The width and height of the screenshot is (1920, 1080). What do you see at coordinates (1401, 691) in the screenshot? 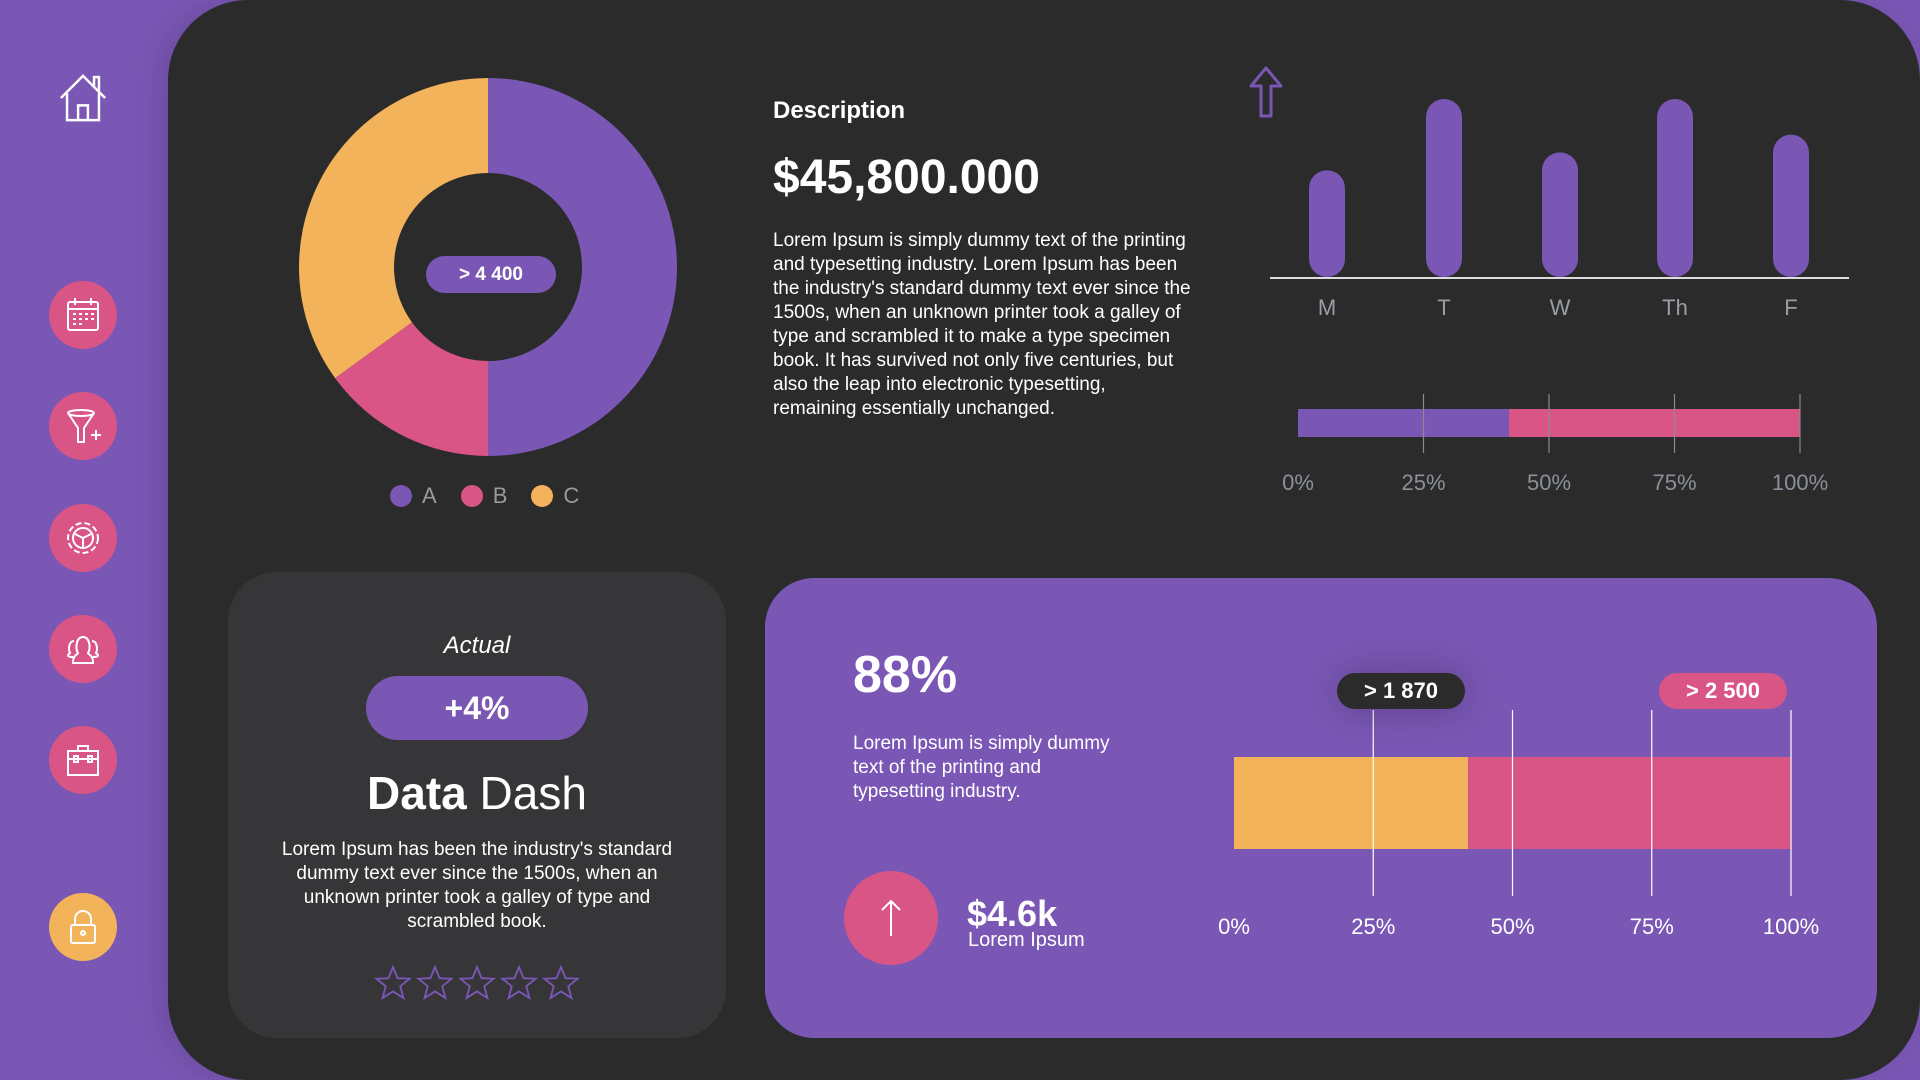
I see `callout-1870: > 1 870` at bounding box center [1401, 691].